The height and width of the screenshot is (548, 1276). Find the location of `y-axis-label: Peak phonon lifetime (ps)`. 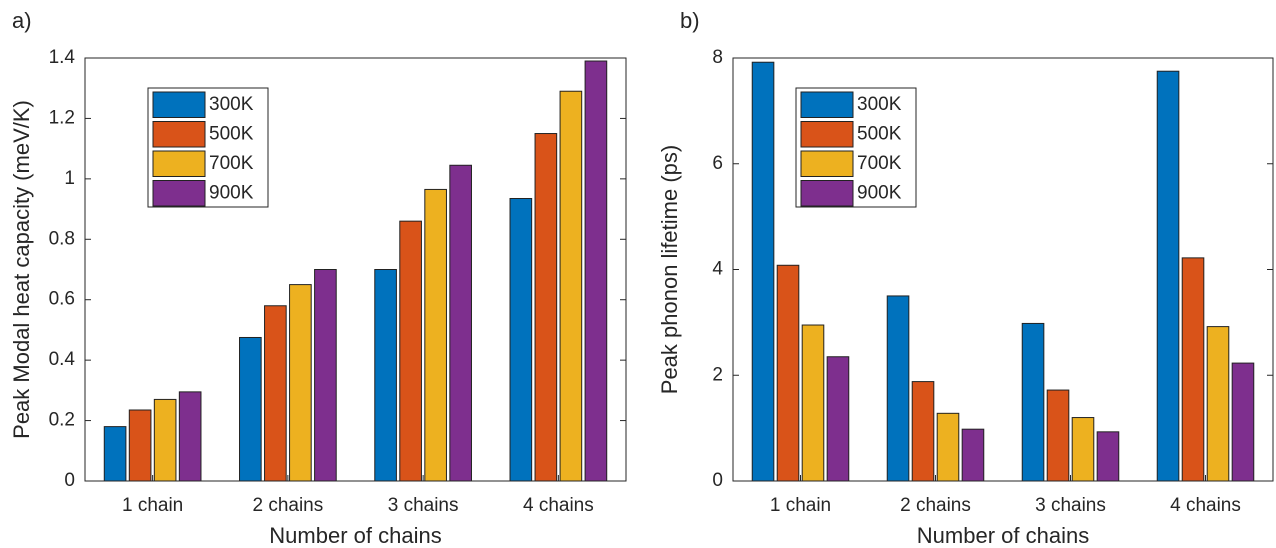

y-axis-label: Peak phonon lifetime (ps) is located at coordinates (669, 269).